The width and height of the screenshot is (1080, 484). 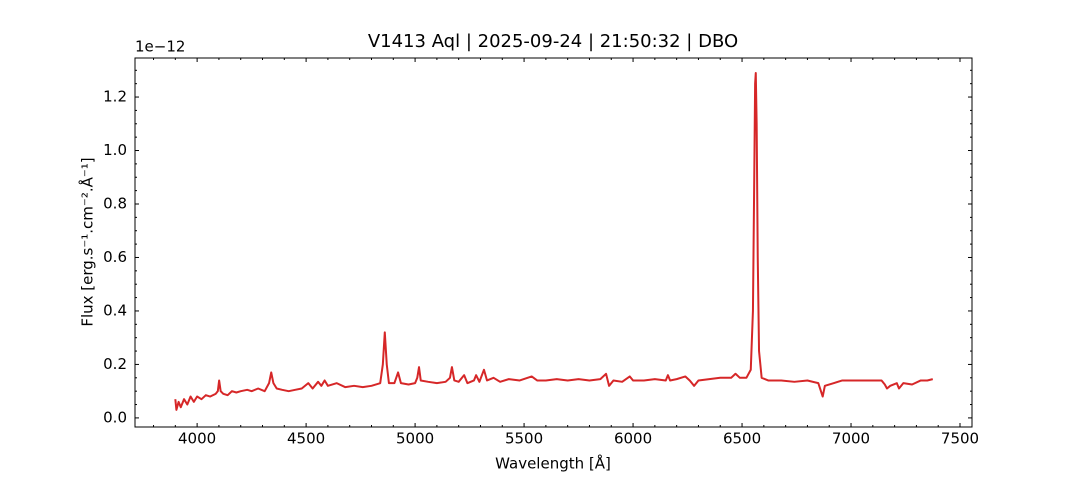 What do you see at coordinates (115, 97) in the screenshot?
I see `y-tick-label: 1.2` at bounding box center [115, 97].